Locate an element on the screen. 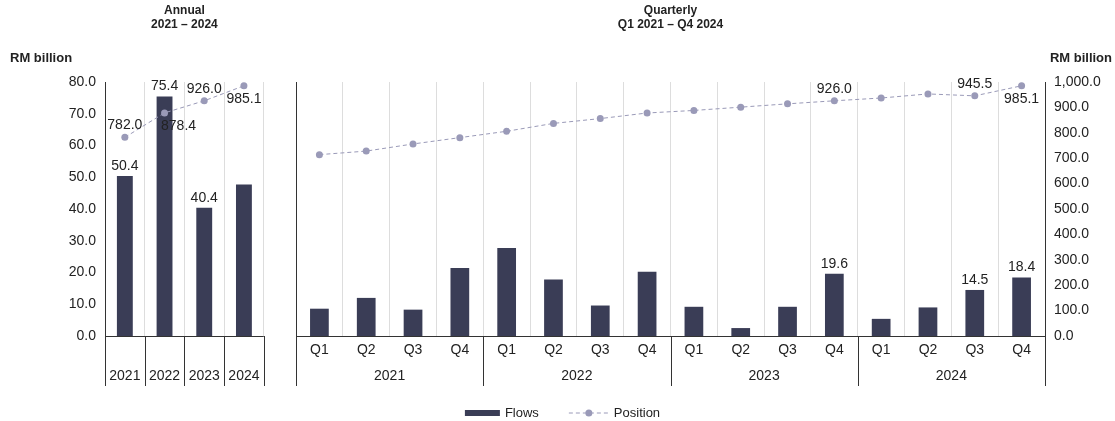 The width and height of the screenshot is (1115, 421). chart-title: Quarterly is located at coordinates (670, 10).